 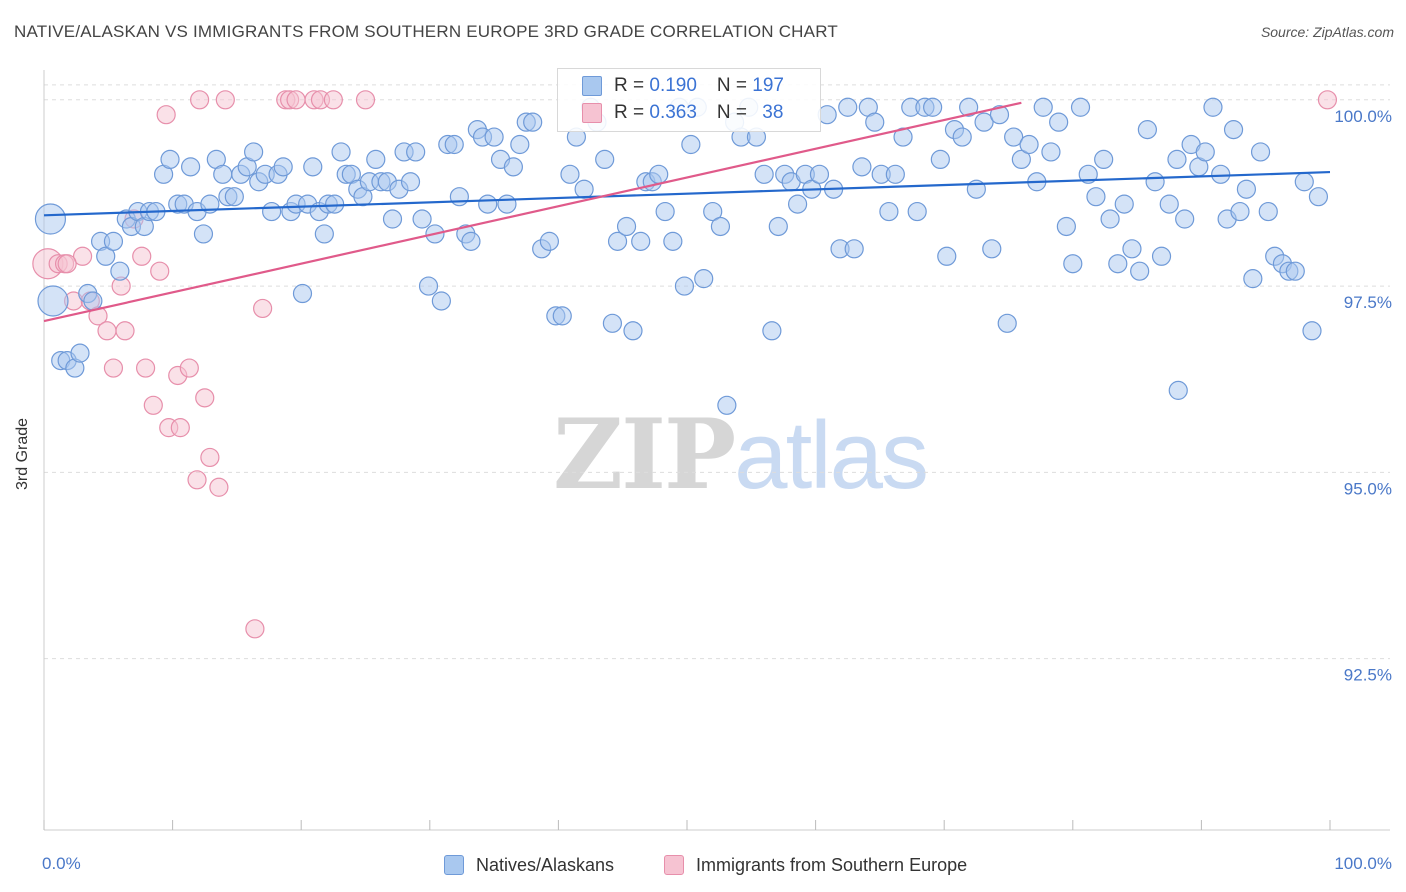 What do you see at coordinates (1363, 116) in the screenshot?
I see `y-tick-label: 100.0%` at bounding box center [1363, 116].